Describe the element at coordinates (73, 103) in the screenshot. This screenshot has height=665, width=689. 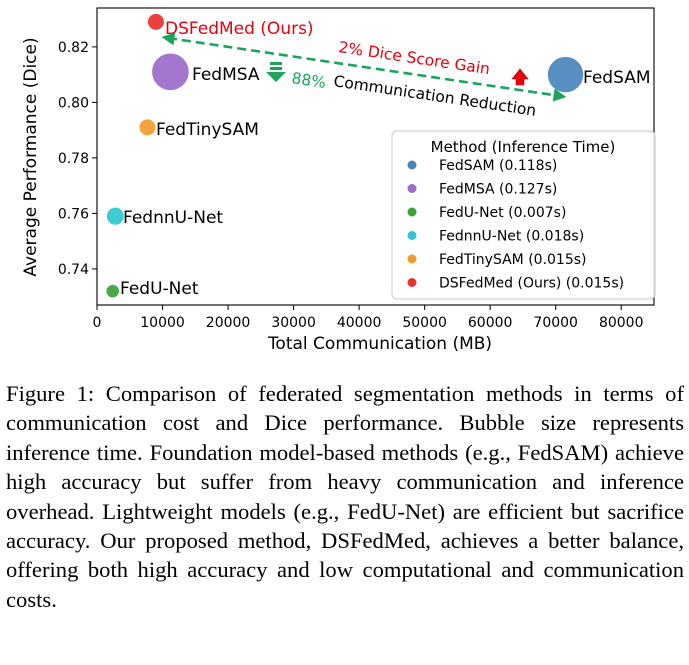
I see `y-tick-label: 0.80` at that location.